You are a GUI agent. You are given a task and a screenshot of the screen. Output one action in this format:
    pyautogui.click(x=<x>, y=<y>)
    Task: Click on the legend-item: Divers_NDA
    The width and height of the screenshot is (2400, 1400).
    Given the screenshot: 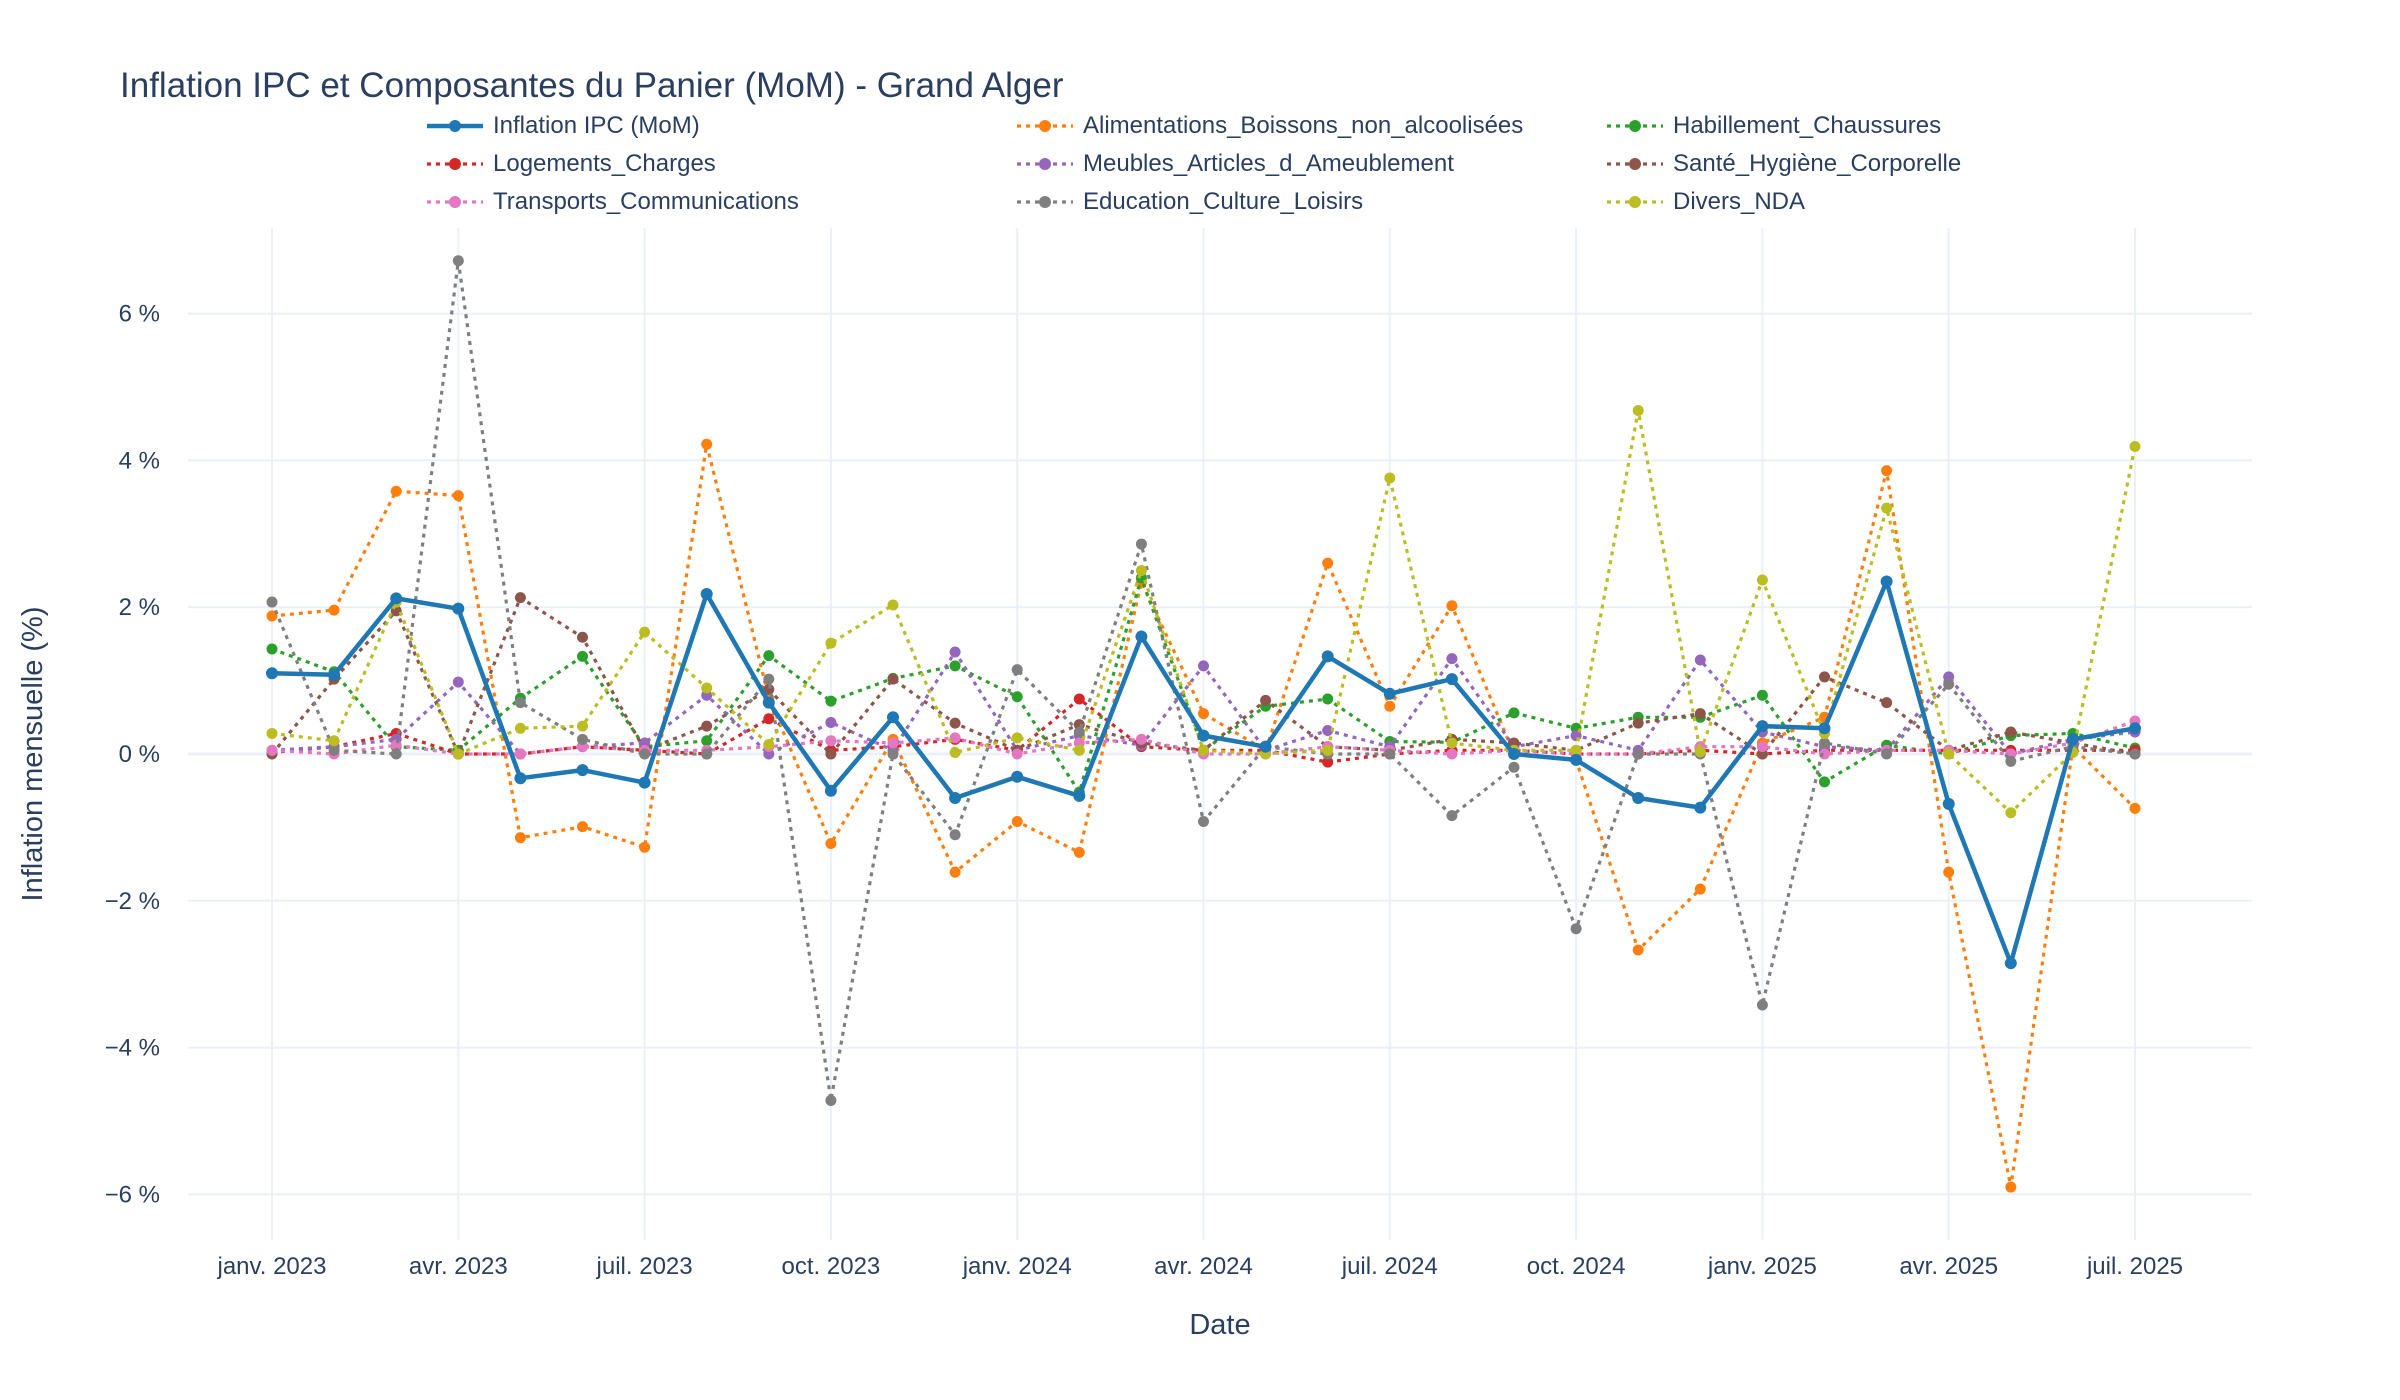 What is the action you would take?
    pyautogui.click(x=1705, y=202)
    